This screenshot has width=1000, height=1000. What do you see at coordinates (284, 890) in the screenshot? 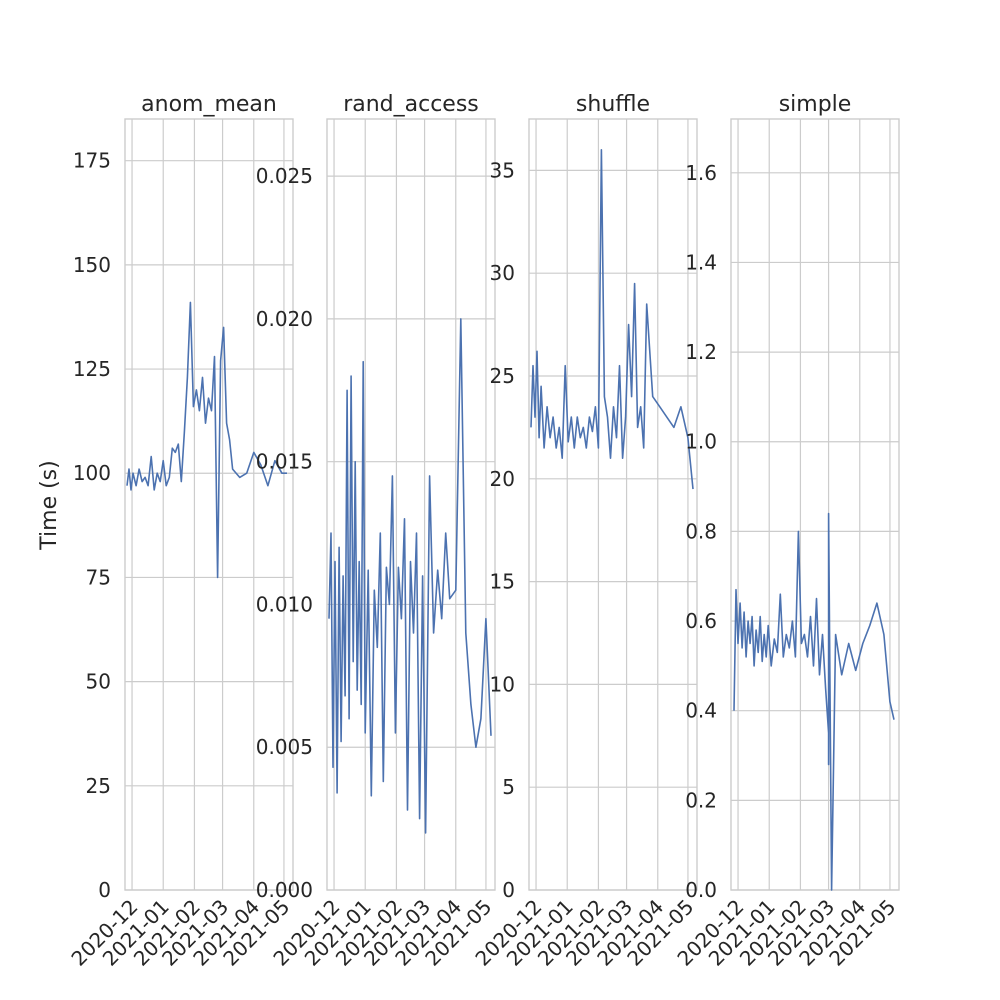
I see `y-tick-label: 0.000` at bounding box center [284, 890].